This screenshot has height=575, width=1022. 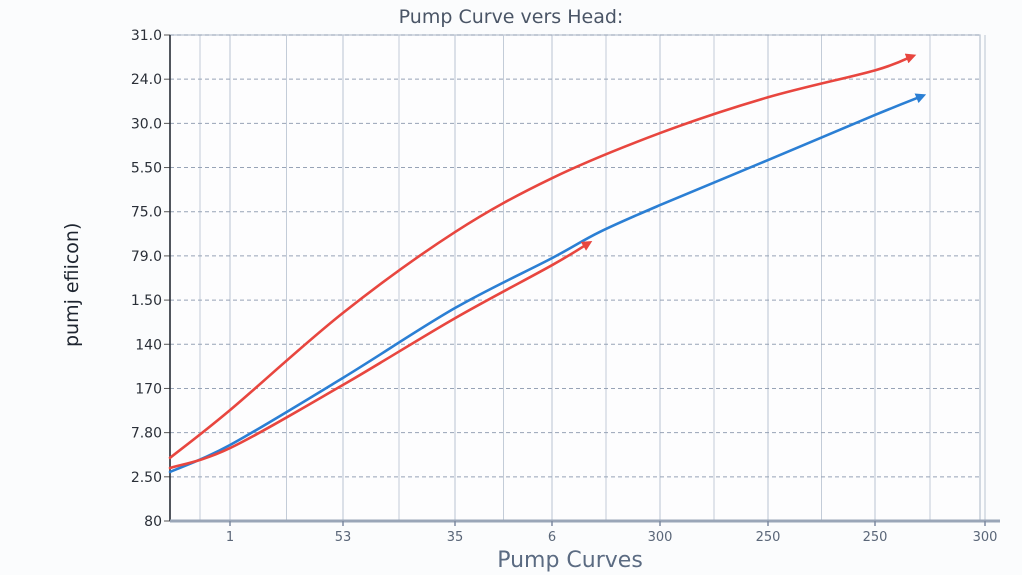 What do you see at coordinates (146, 213) in the screenshot?
I see `y-tick-label: 75.0` at bounding box center [146, 213].